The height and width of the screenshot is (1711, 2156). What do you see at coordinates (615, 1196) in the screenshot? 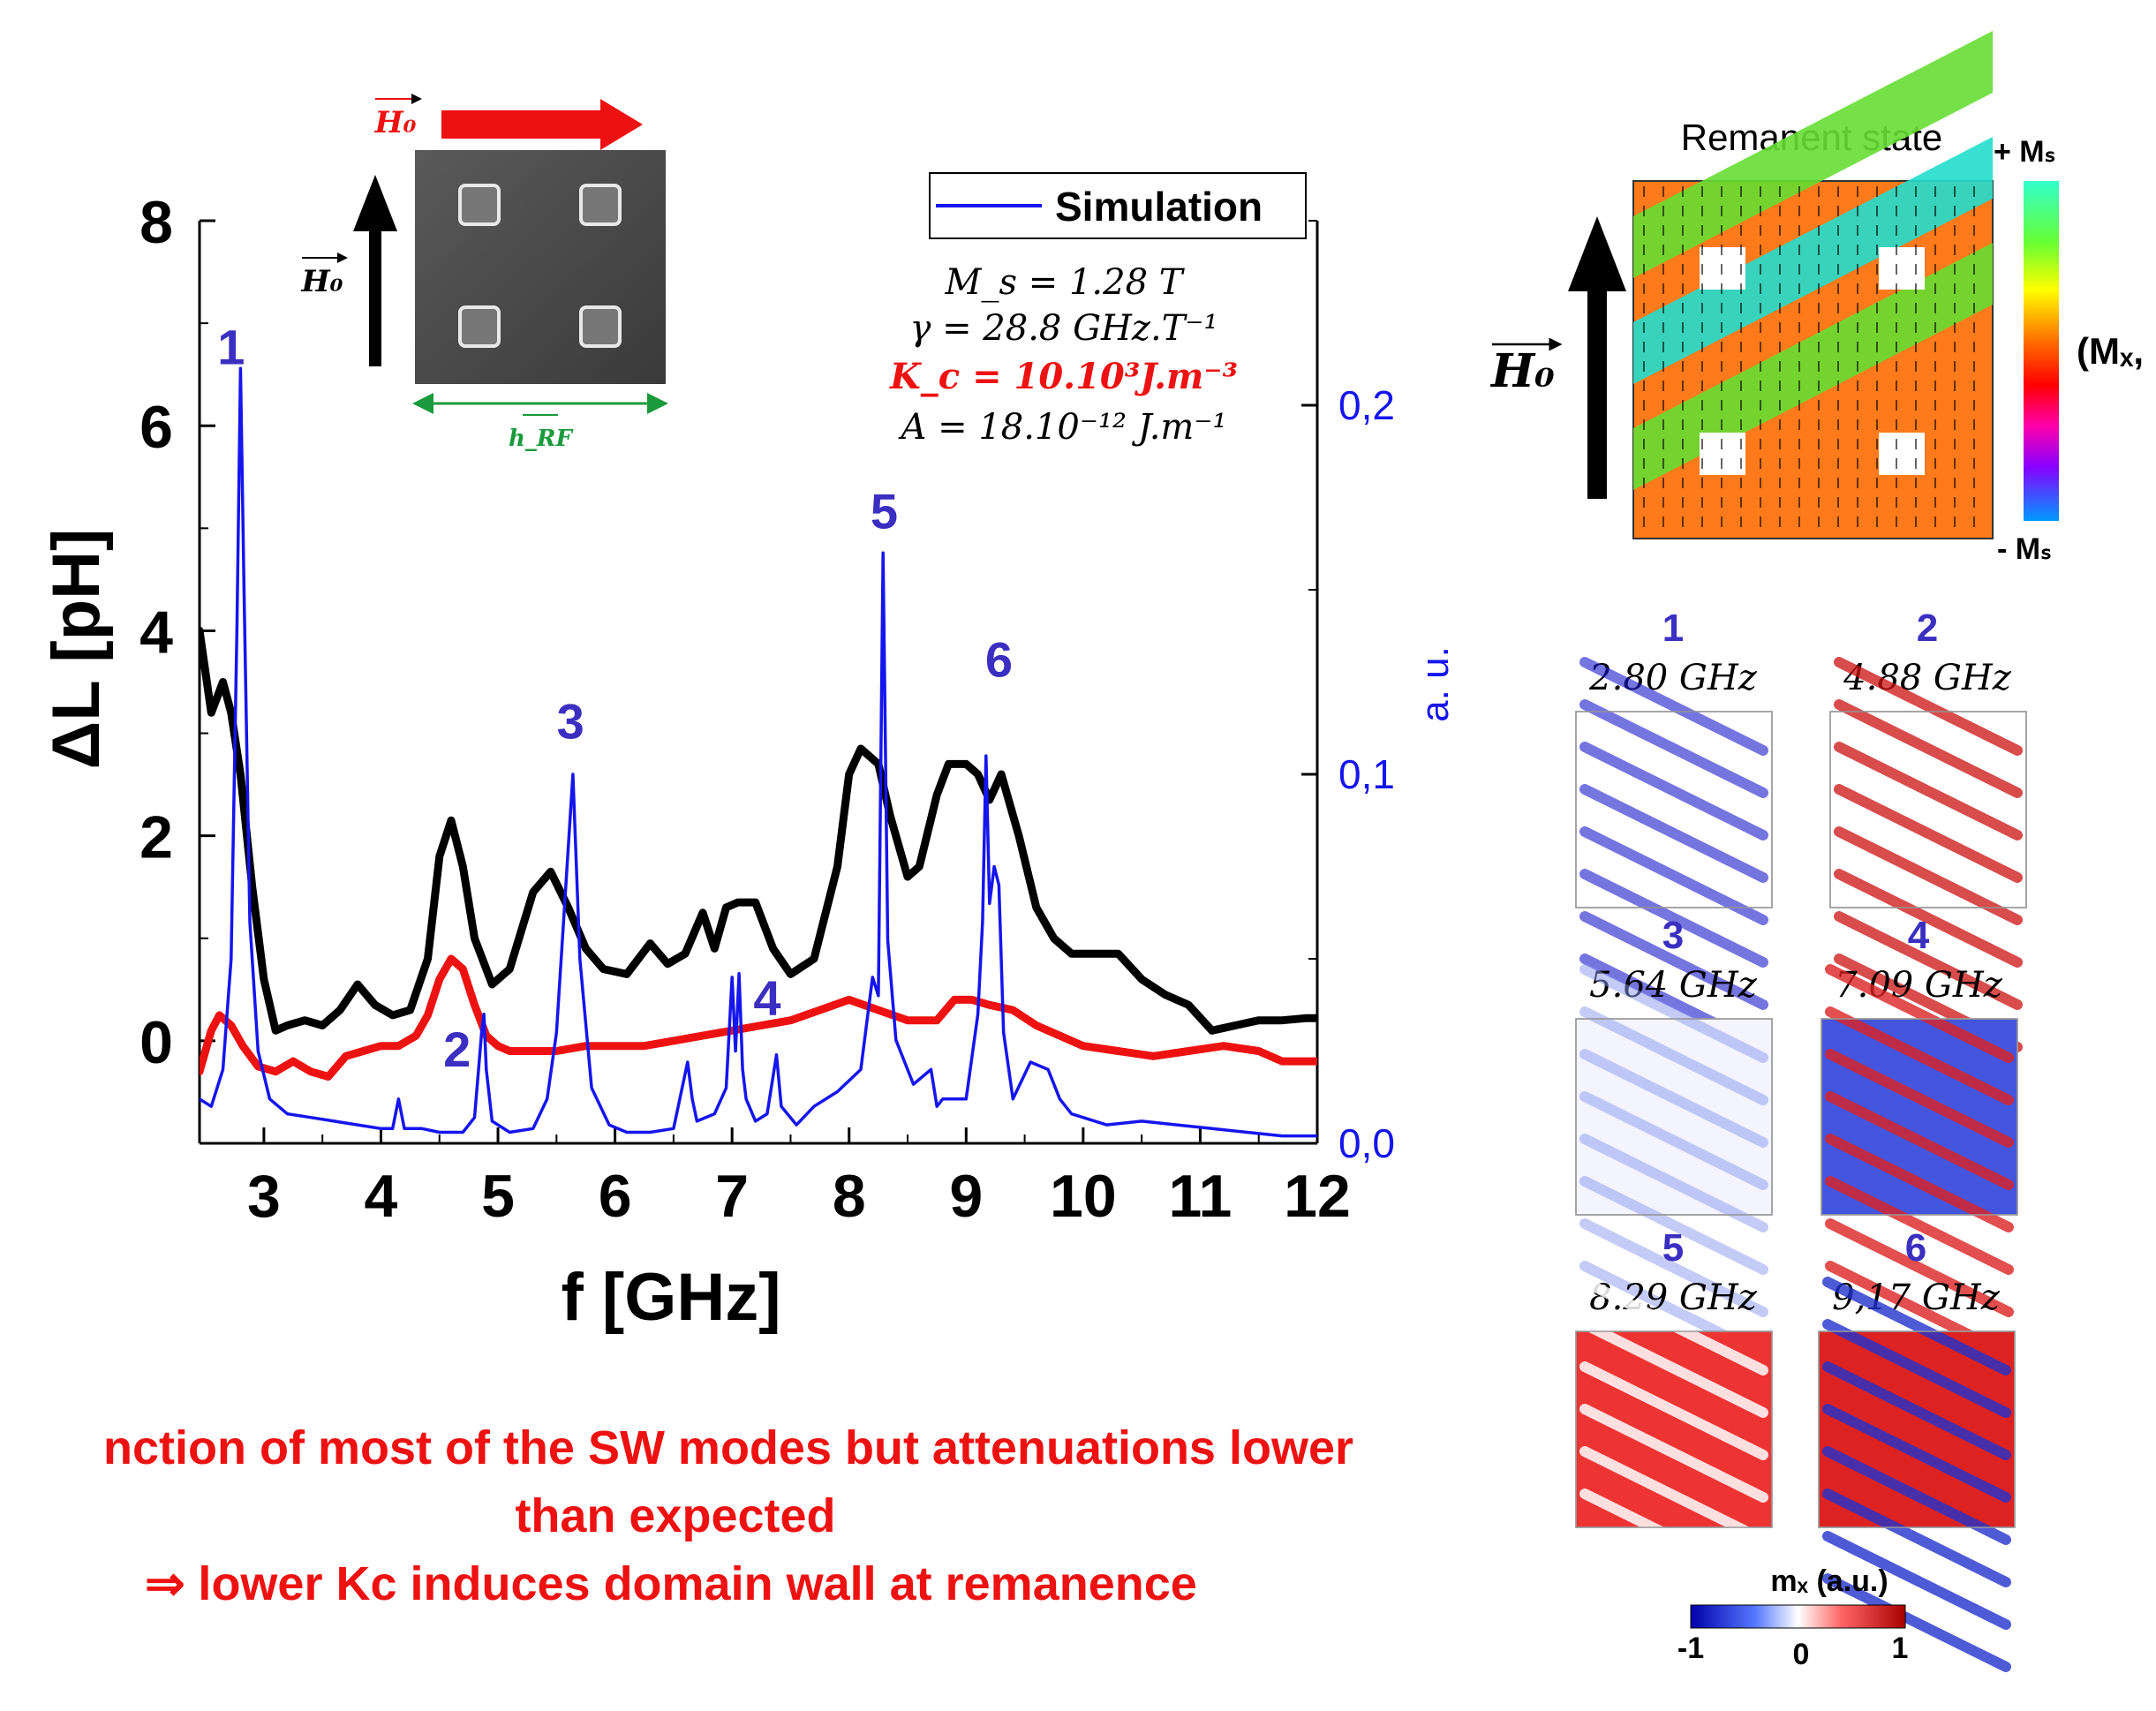
I see `x-tick-label: 6` at bounding box center [615, 1196].